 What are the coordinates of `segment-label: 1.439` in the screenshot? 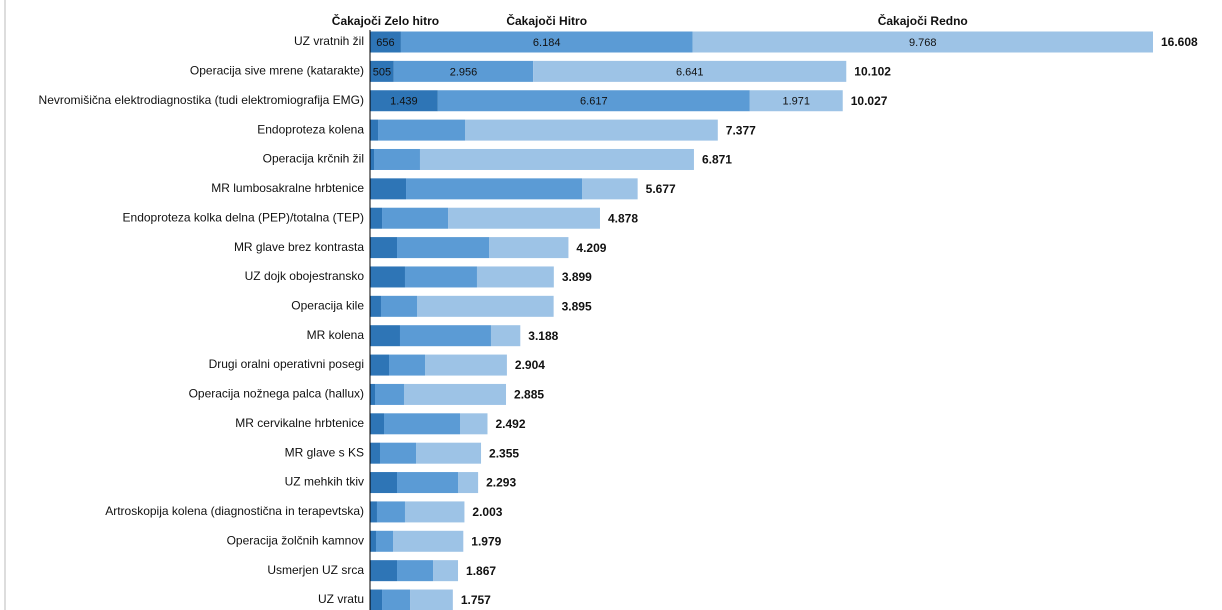 It's located at (404, 102).